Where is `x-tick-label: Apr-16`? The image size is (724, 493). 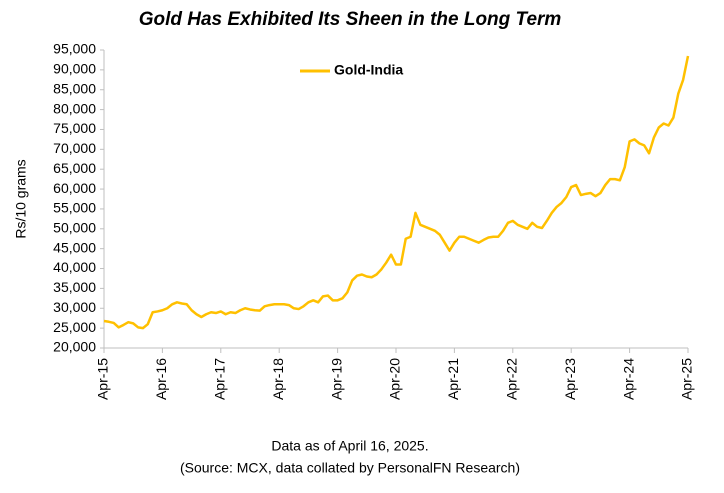 x-tick-label: Apr-16 is located at coordinates (161, 379).